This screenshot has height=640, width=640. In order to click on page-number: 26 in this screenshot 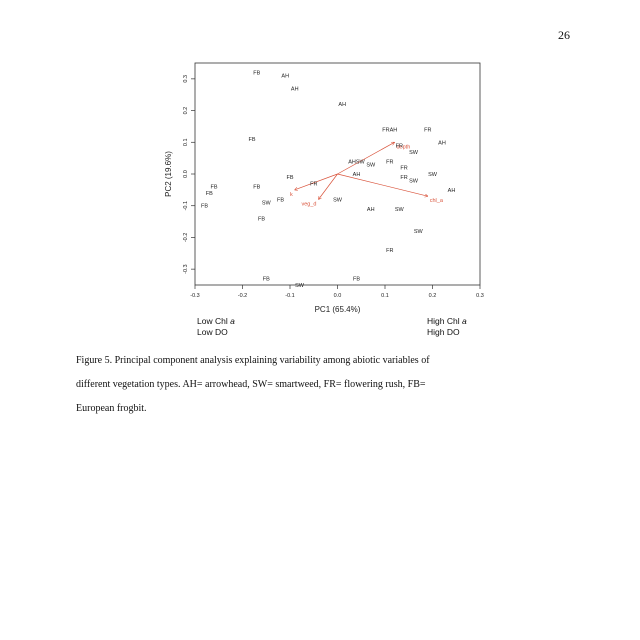, I will do `click(564, 35)`.